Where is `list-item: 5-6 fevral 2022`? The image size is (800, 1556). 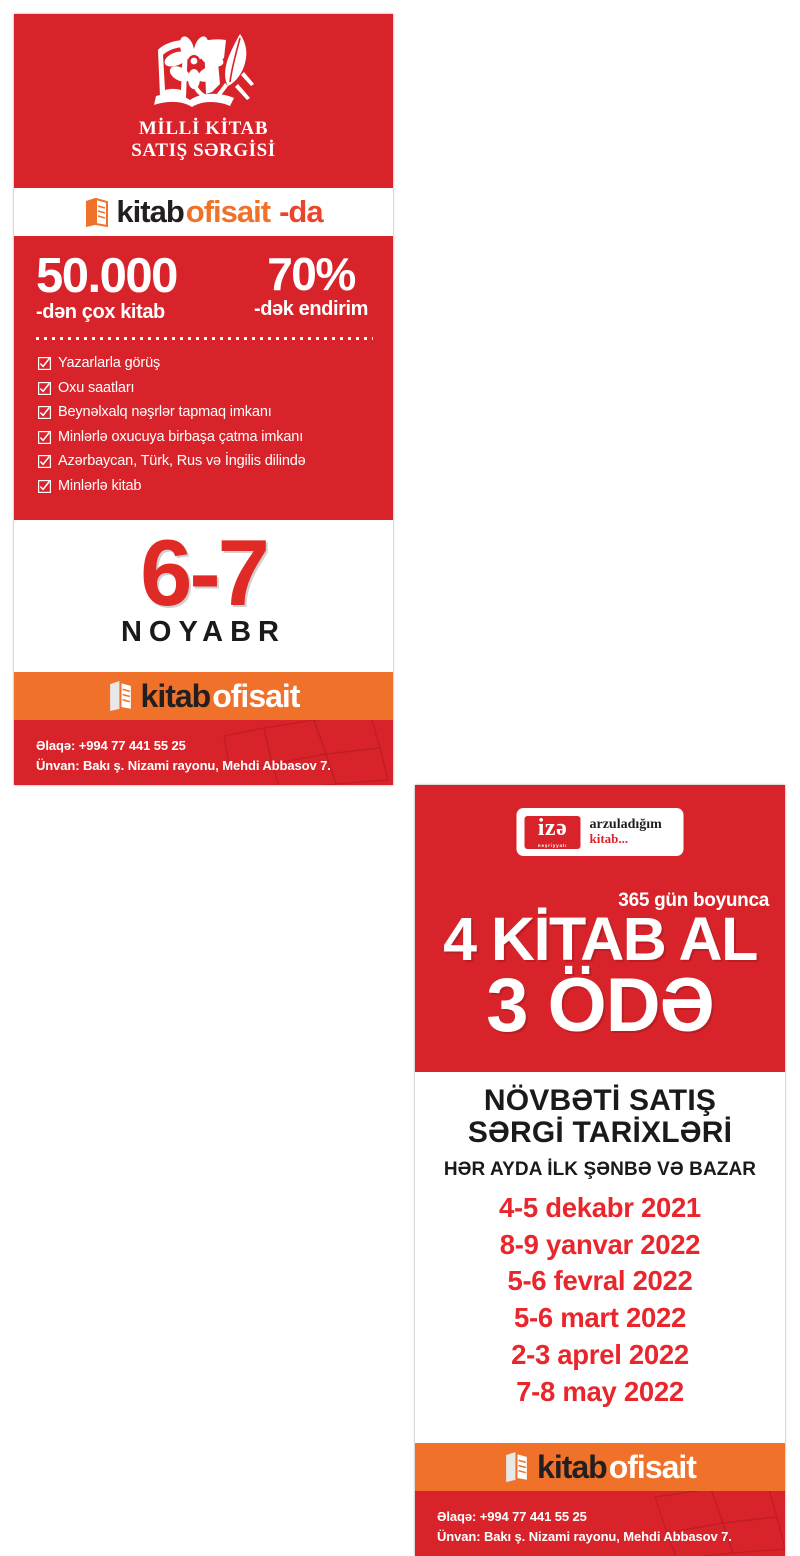
list-item: 5-6 fevral 2022 is located at coordinates (600, 1281).